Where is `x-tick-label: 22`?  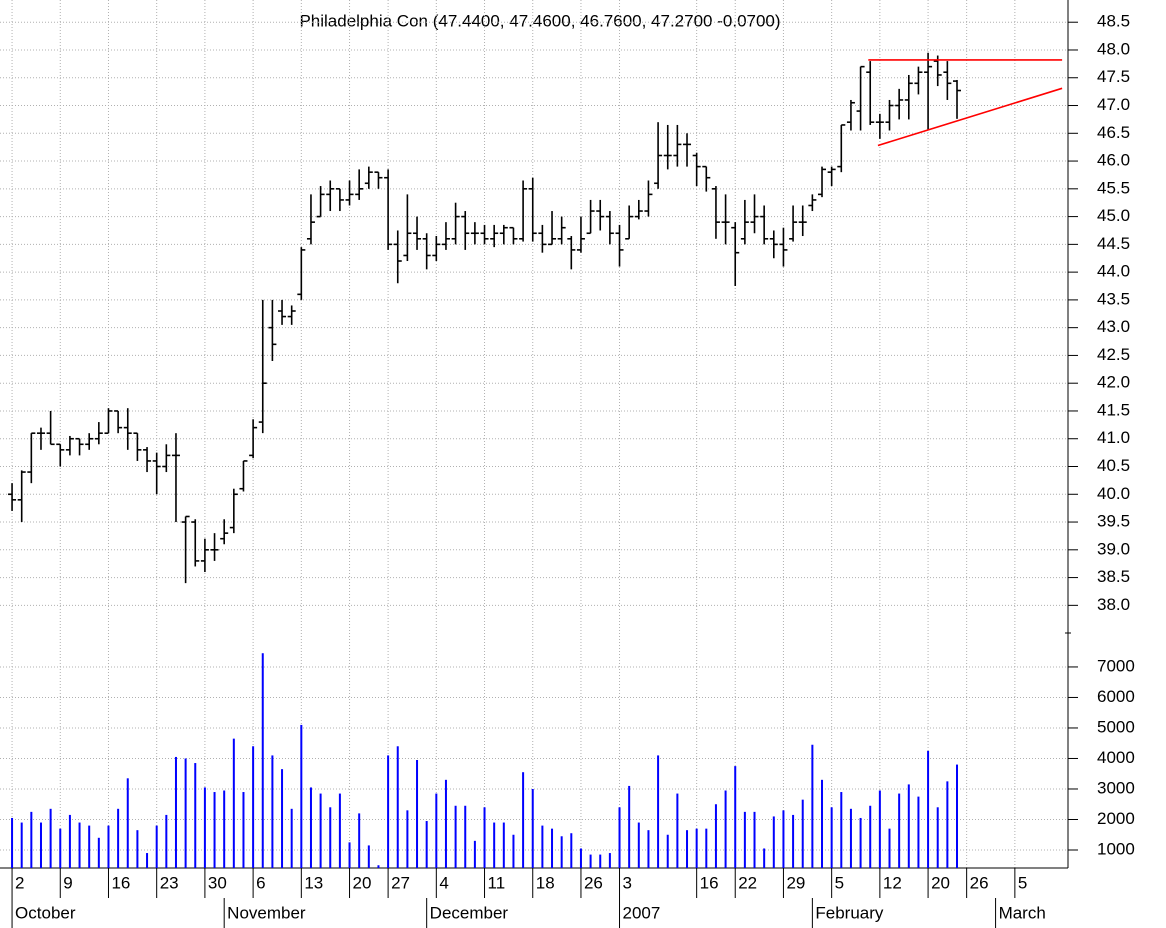
x-tick-label: 22 is located at coordinates (747, 882).